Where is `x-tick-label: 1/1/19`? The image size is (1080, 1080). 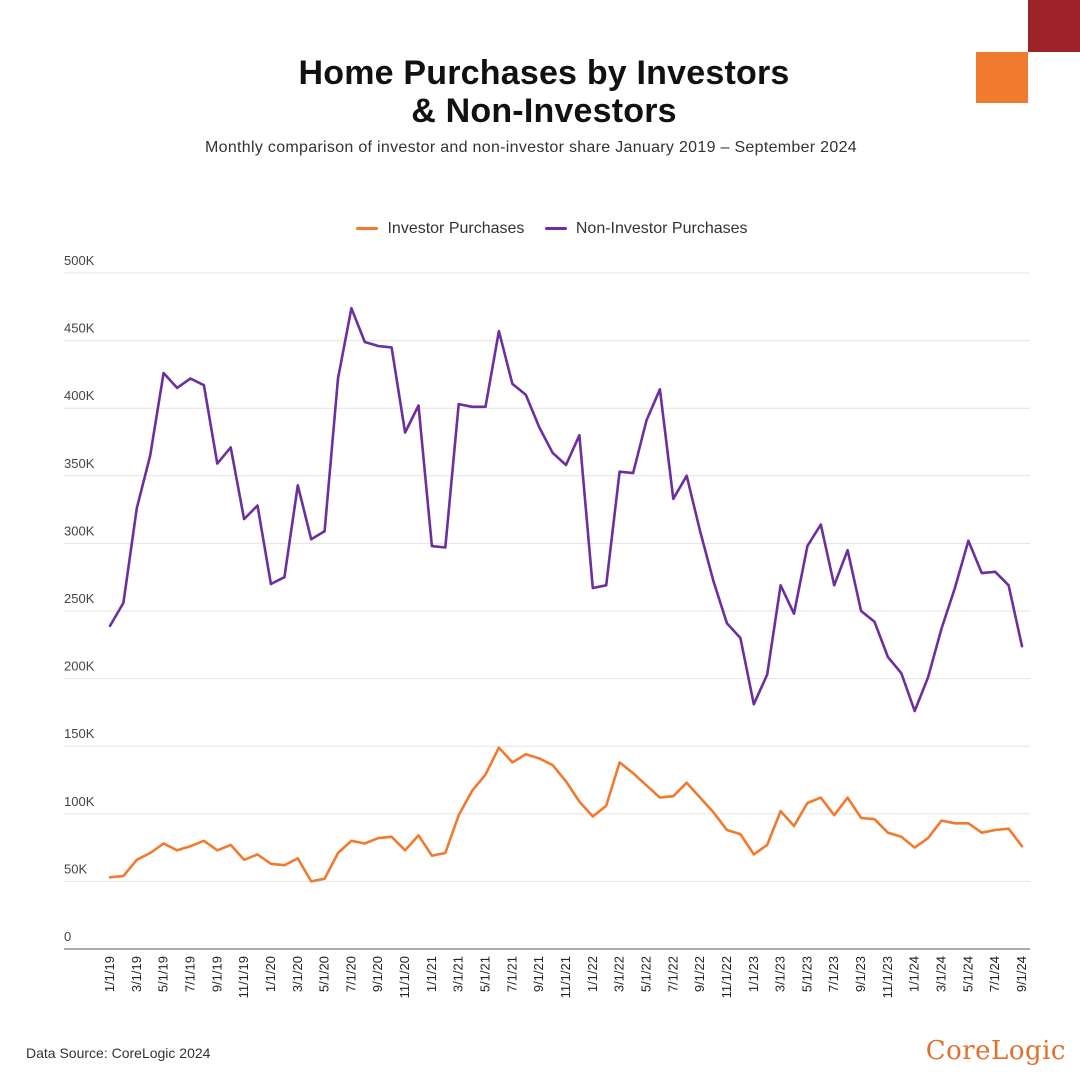 x-tick-label: 1/1/19 is located at coordinates (109, 974).